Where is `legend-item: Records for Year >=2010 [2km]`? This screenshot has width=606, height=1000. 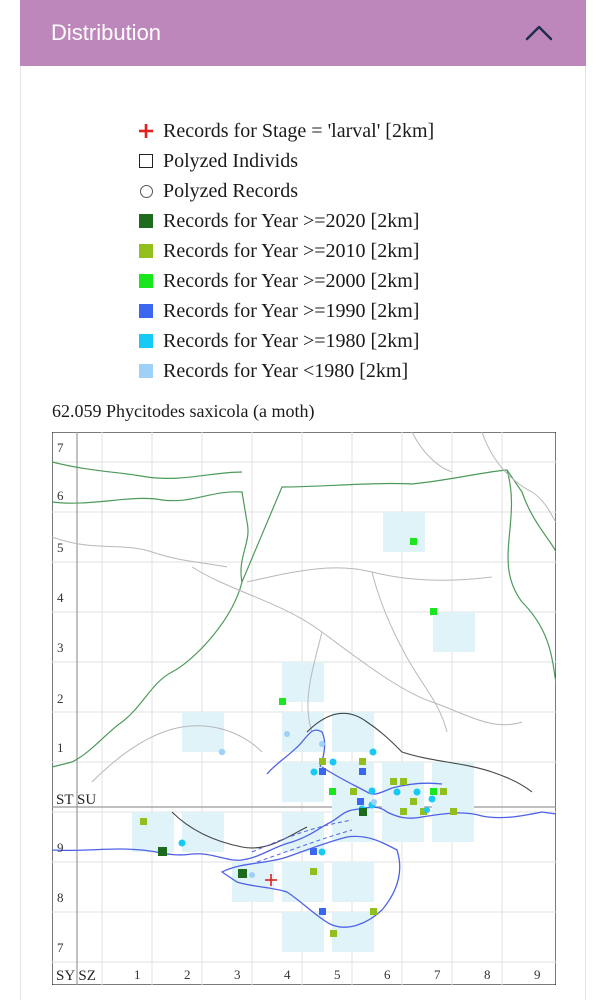 legend-item: Records for Year >=2010 [2km] is located at coordinates (335, 251).